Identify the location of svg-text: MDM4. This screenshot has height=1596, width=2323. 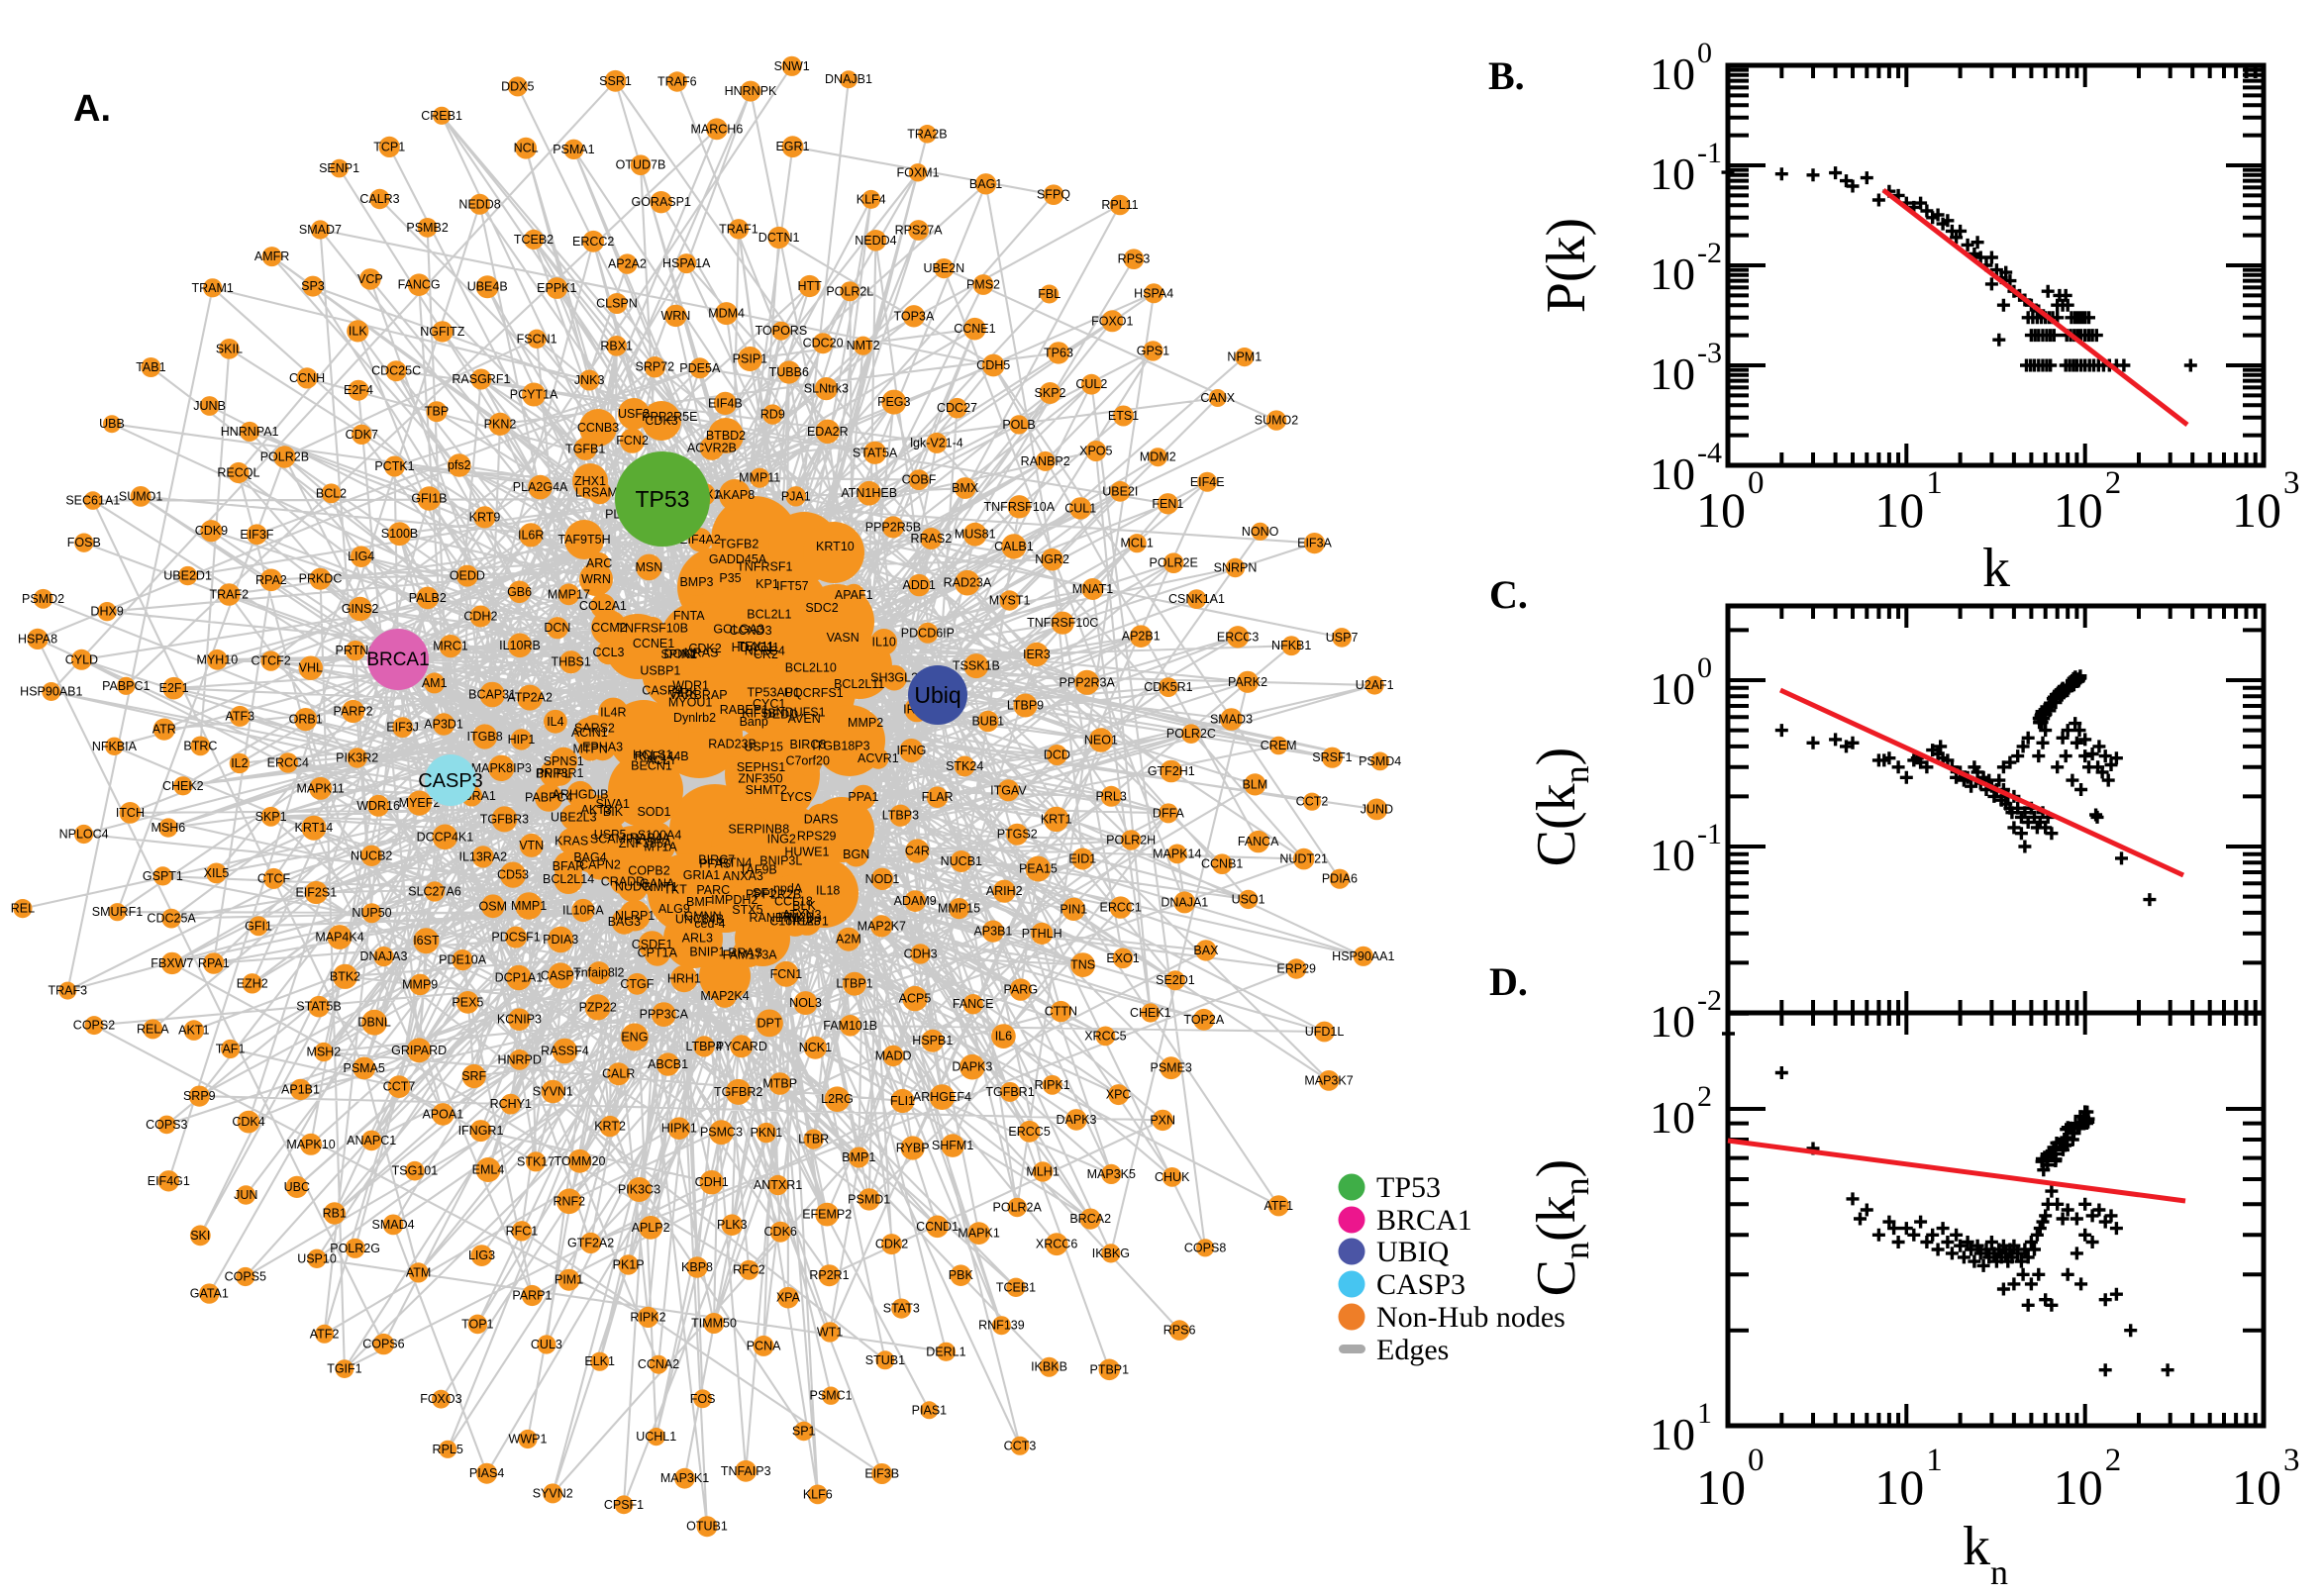
(727, 314).